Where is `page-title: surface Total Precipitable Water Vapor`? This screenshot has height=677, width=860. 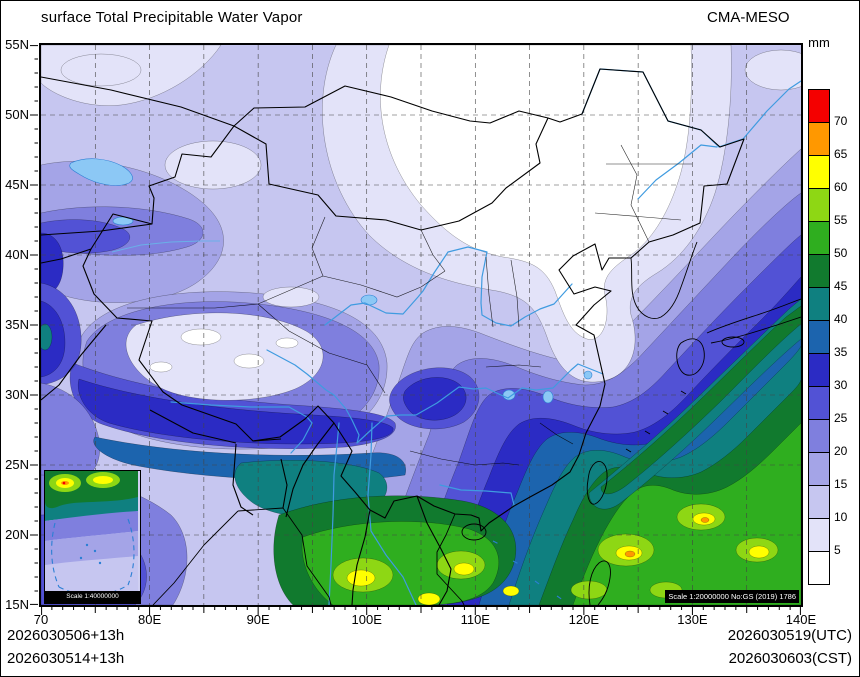 page-title: surface Total Precipitable Water Vapor is located at coordinates (172, 17).